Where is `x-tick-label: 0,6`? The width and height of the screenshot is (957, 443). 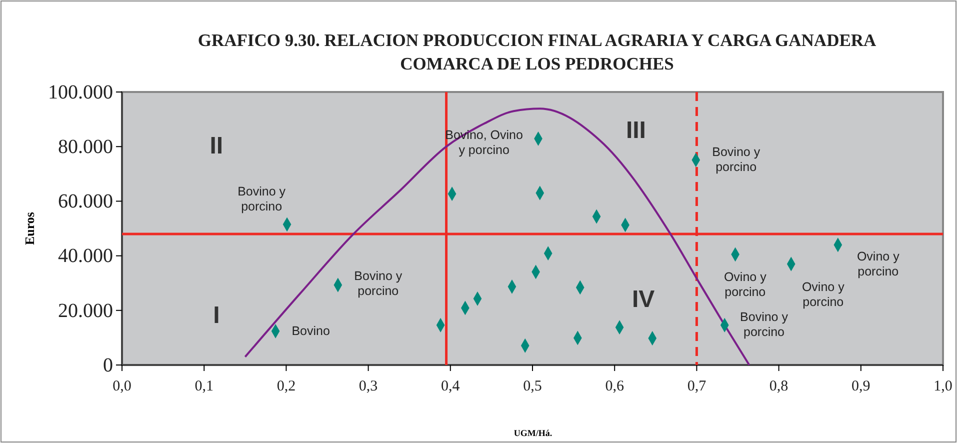
x-tick-label: 0,6 is located at coordinates (614, 386).